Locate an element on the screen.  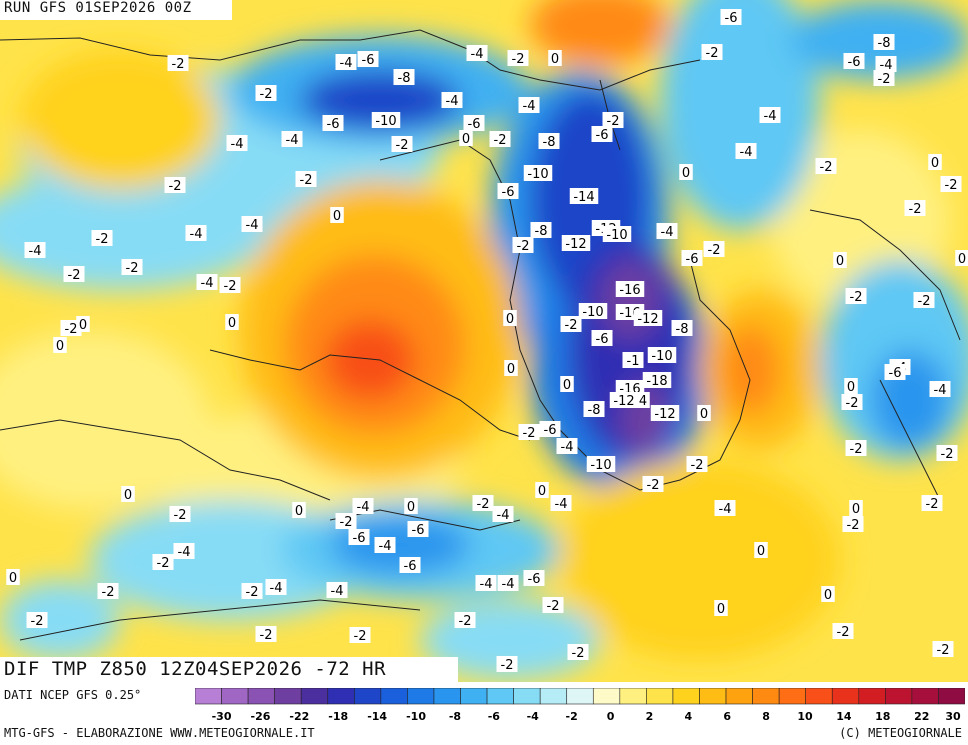
contour-label-text: -6 is located at coordinates (508, 192).